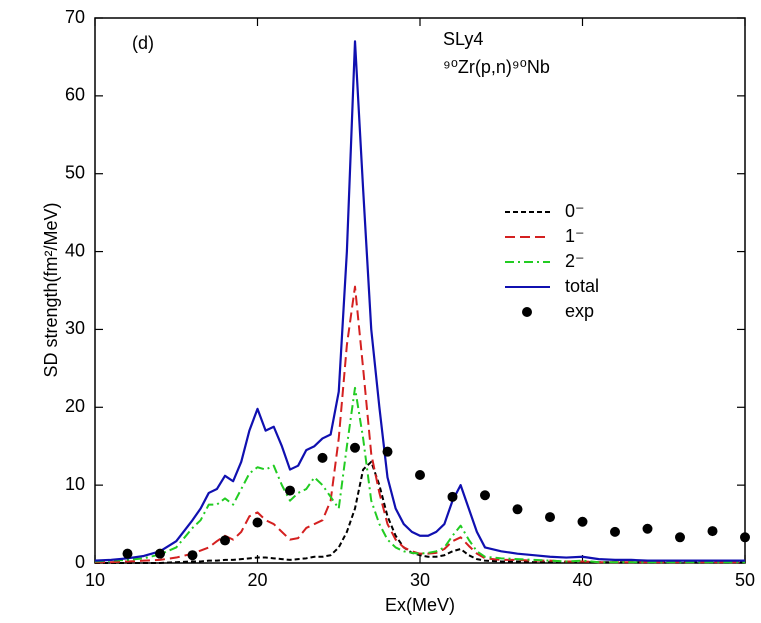  I want to click on y-tick-label: 10, so click(75, 484).